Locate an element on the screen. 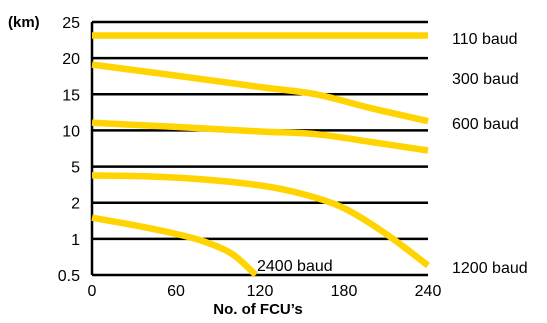 The height and width of the screenshot is (323, 547). series-line-300-baud is located at coordinates (260, 93).